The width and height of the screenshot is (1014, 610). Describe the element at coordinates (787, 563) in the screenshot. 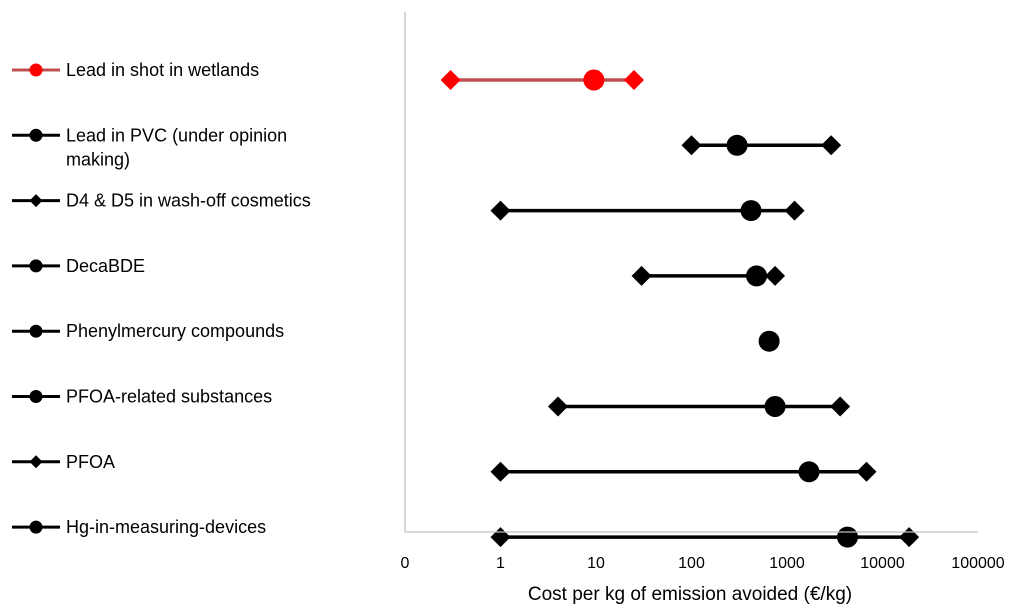

I see `x-tick-label: 1000` at that location.